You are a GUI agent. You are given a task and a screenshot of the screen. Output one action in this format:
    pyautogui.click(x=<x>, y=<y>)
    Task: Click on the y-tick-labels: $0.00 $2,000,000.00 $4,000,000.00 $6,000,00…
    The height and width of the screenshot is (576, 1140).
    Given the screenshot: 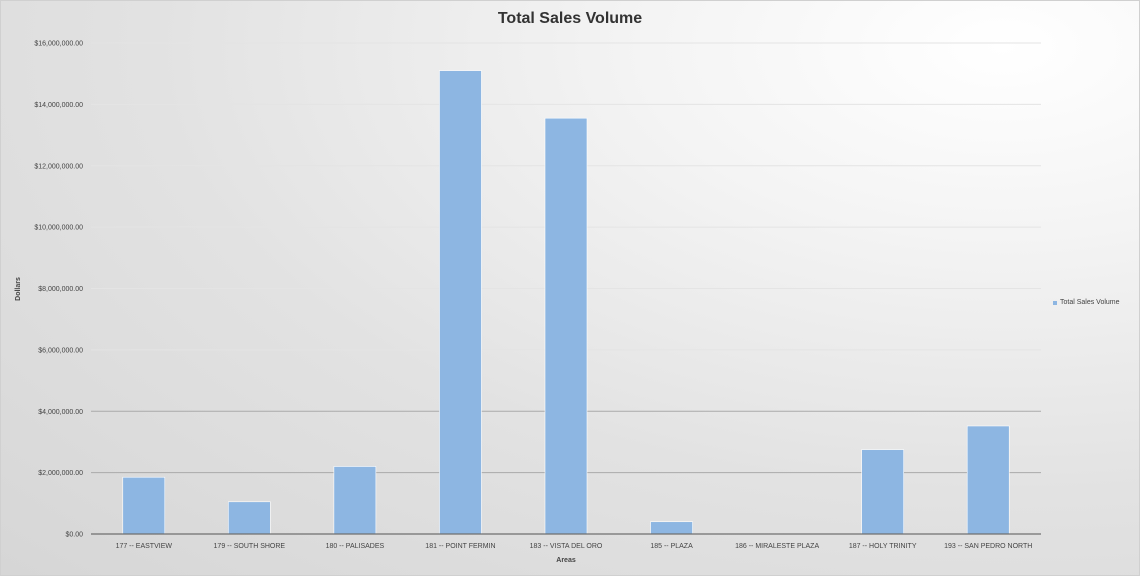 What is the action you would take?
    pyautogui.click(x=58, y=290)
    